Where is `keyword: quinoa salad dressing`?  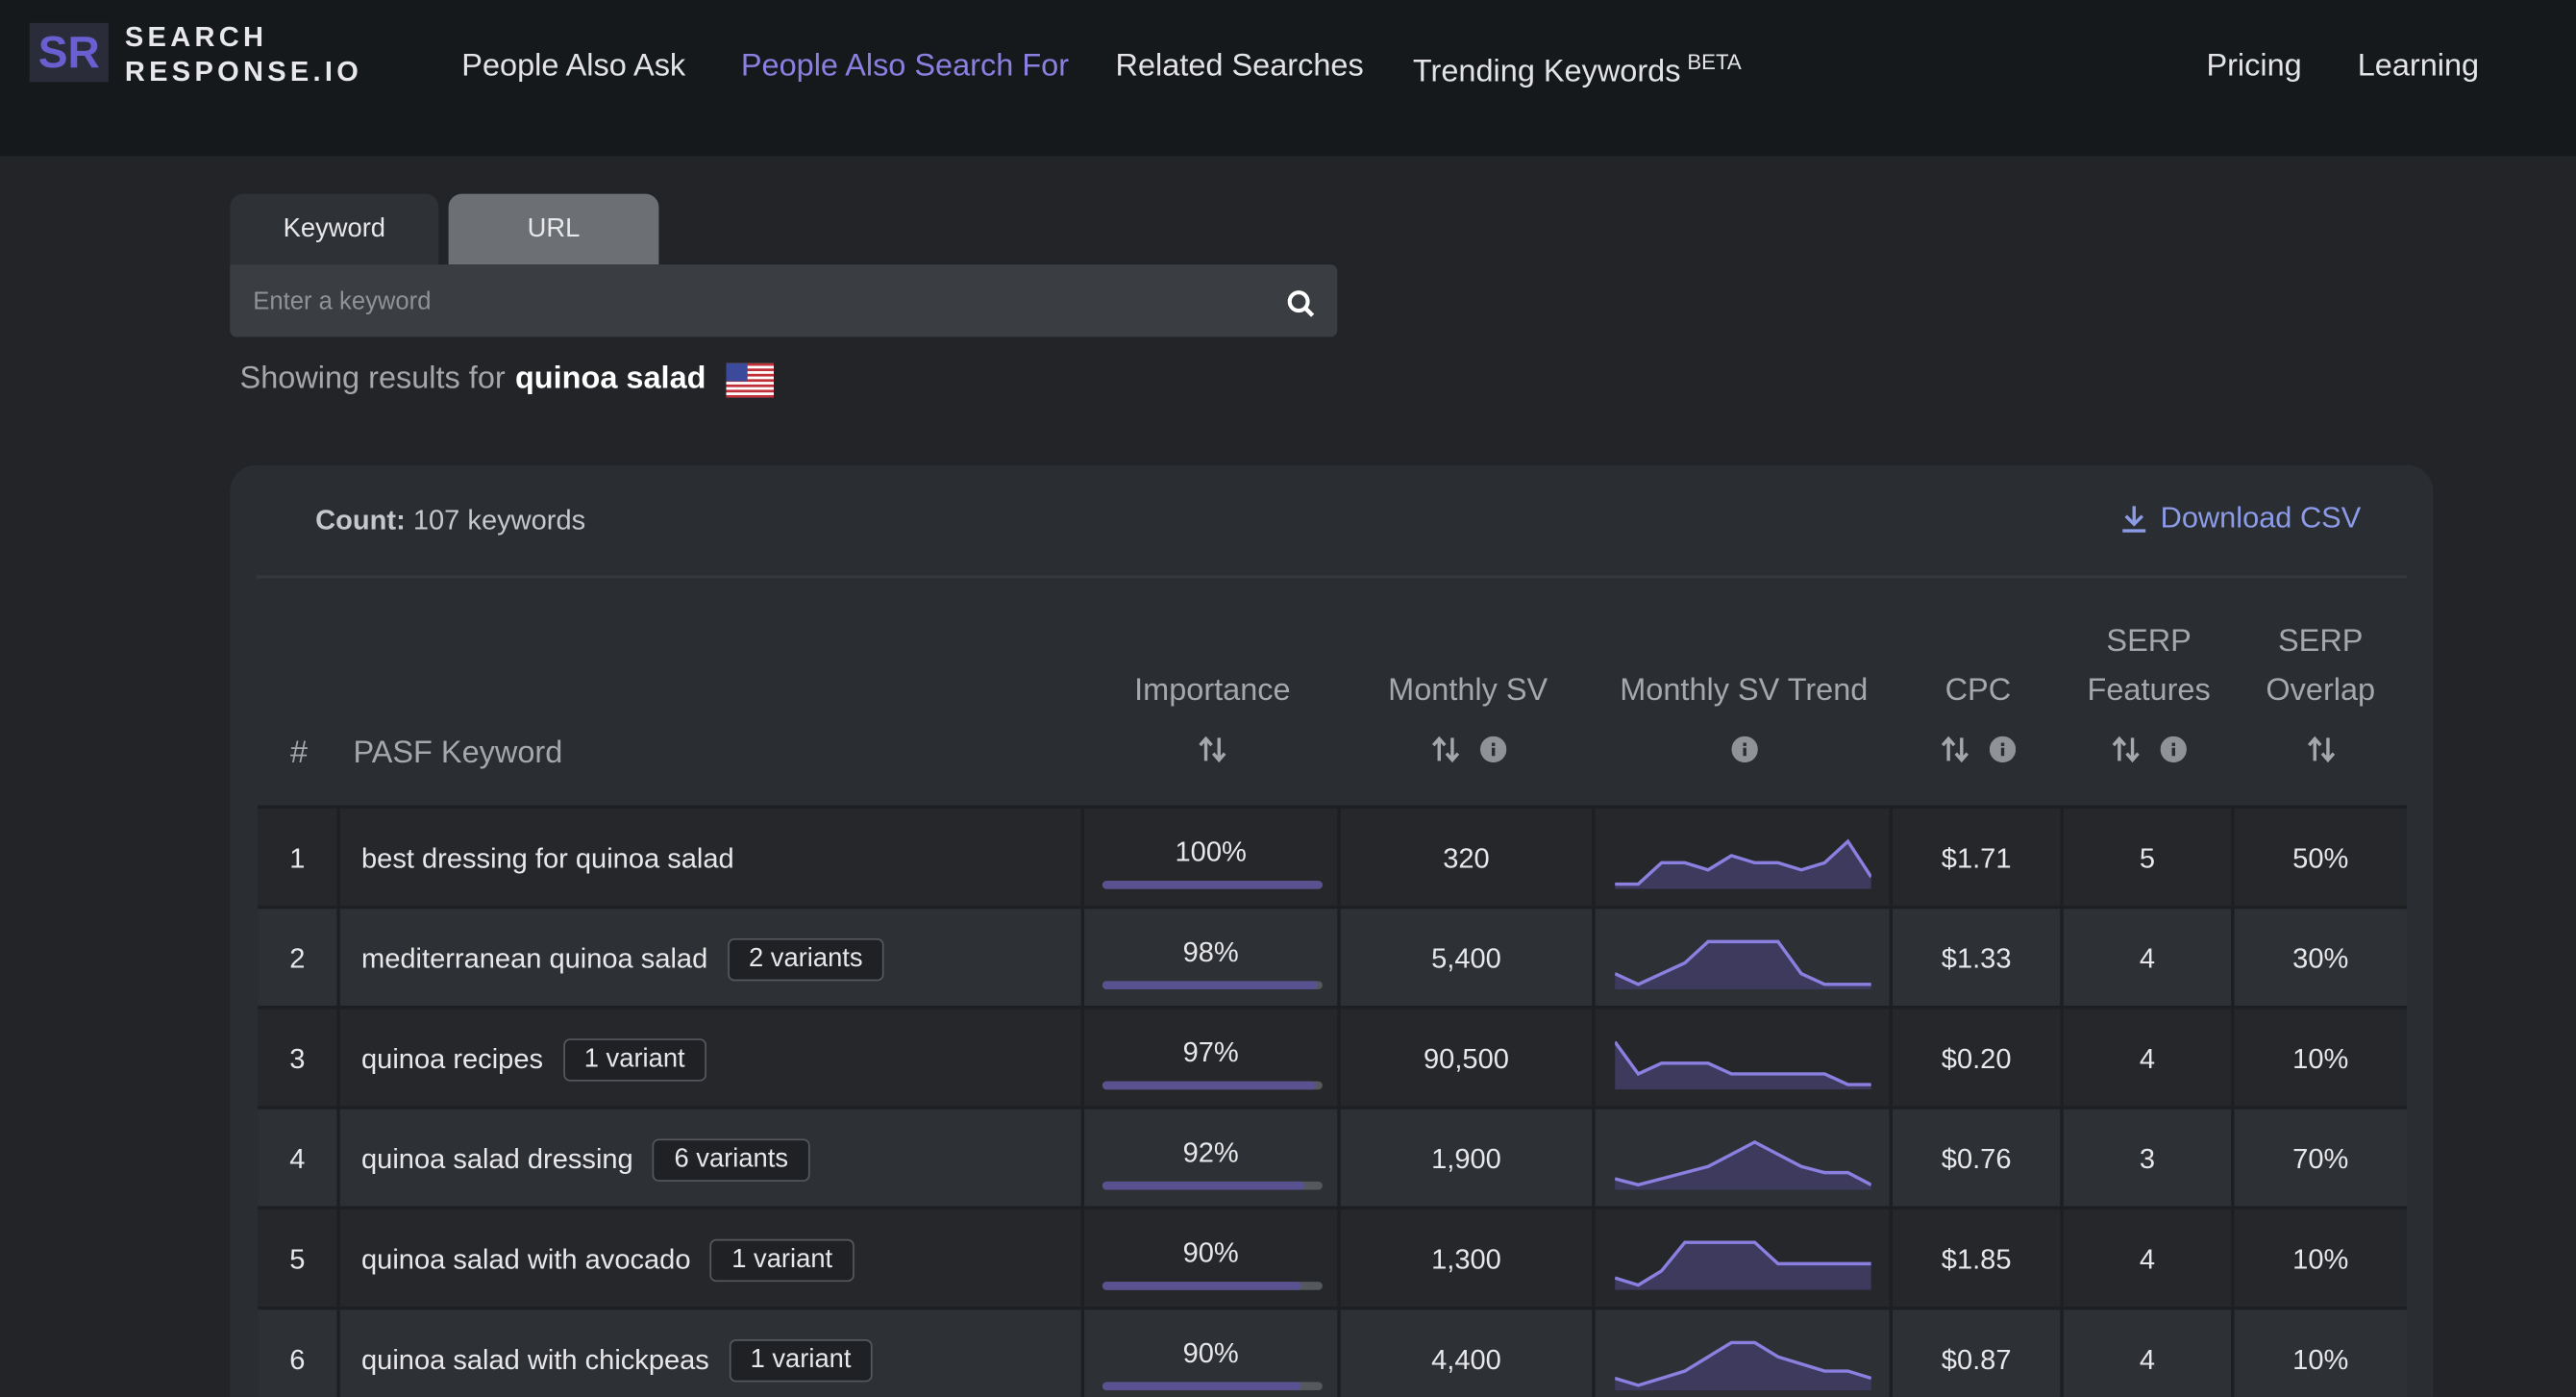 keyword: quinoa salad dressing is located at coordinates (497, 1159).